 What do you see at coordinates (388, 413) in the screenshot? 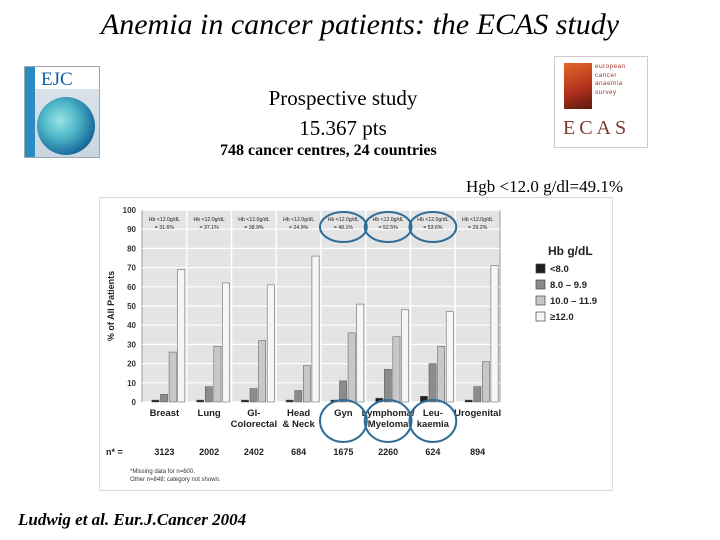
I see `category-label: Lymphoma/` at bounding box center [388, 413].